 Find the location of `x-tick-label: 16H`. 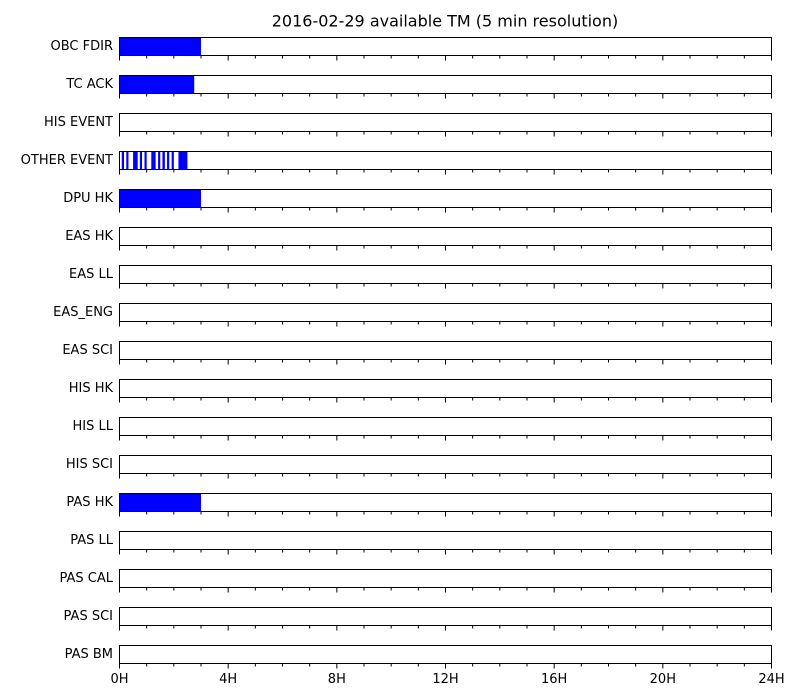

x-tick-label: 16H is located at coordinates (554, 679).